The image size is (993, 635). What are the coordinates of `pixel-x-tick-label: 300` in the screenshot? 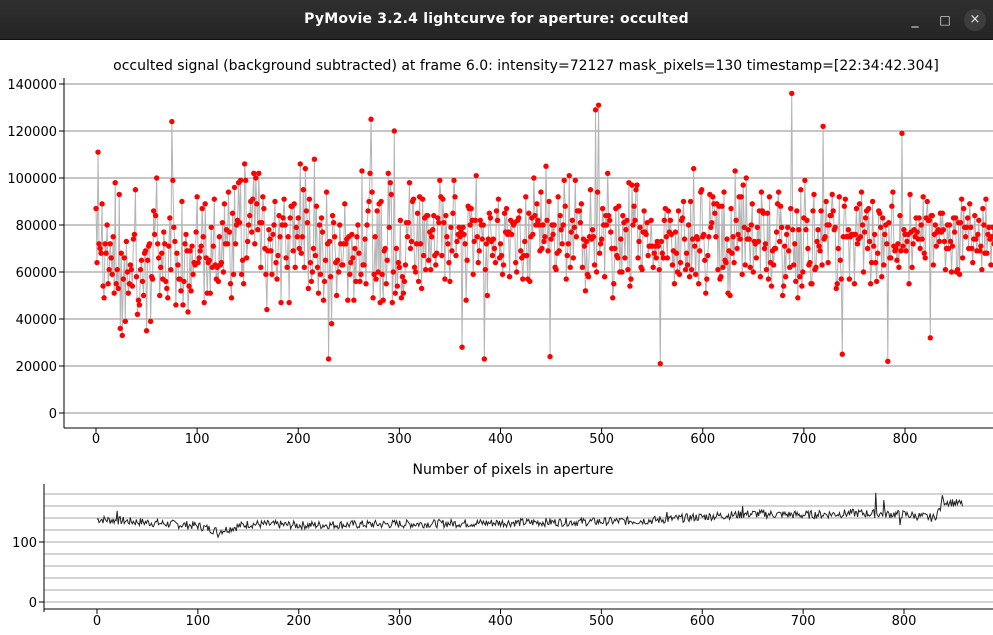 It's located at (399, 621).